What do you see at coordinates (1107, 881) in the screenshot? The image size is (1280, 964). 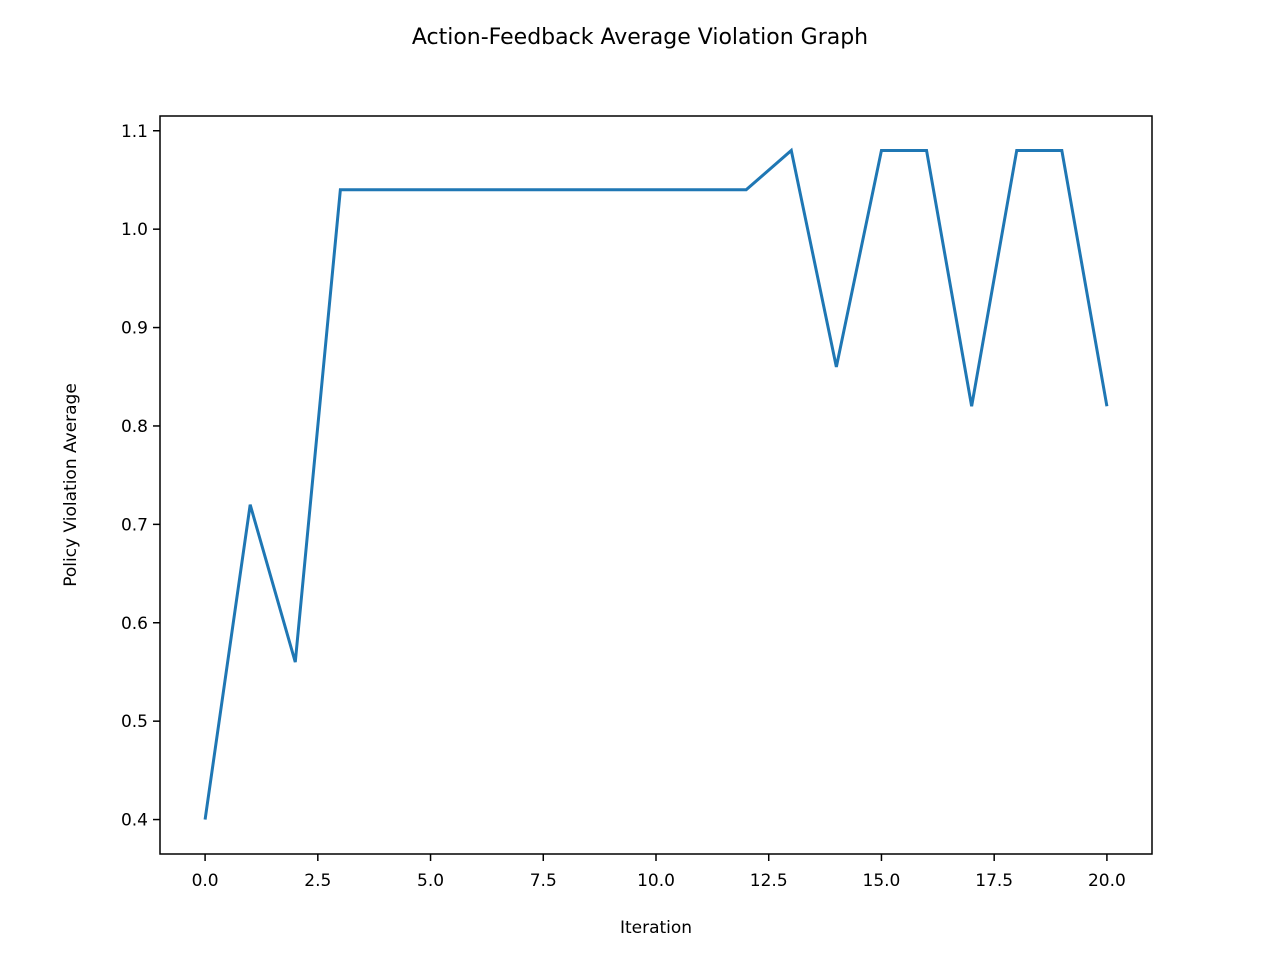 I see `x-tick-label: 20.0` at bounding box center [1107, 881].